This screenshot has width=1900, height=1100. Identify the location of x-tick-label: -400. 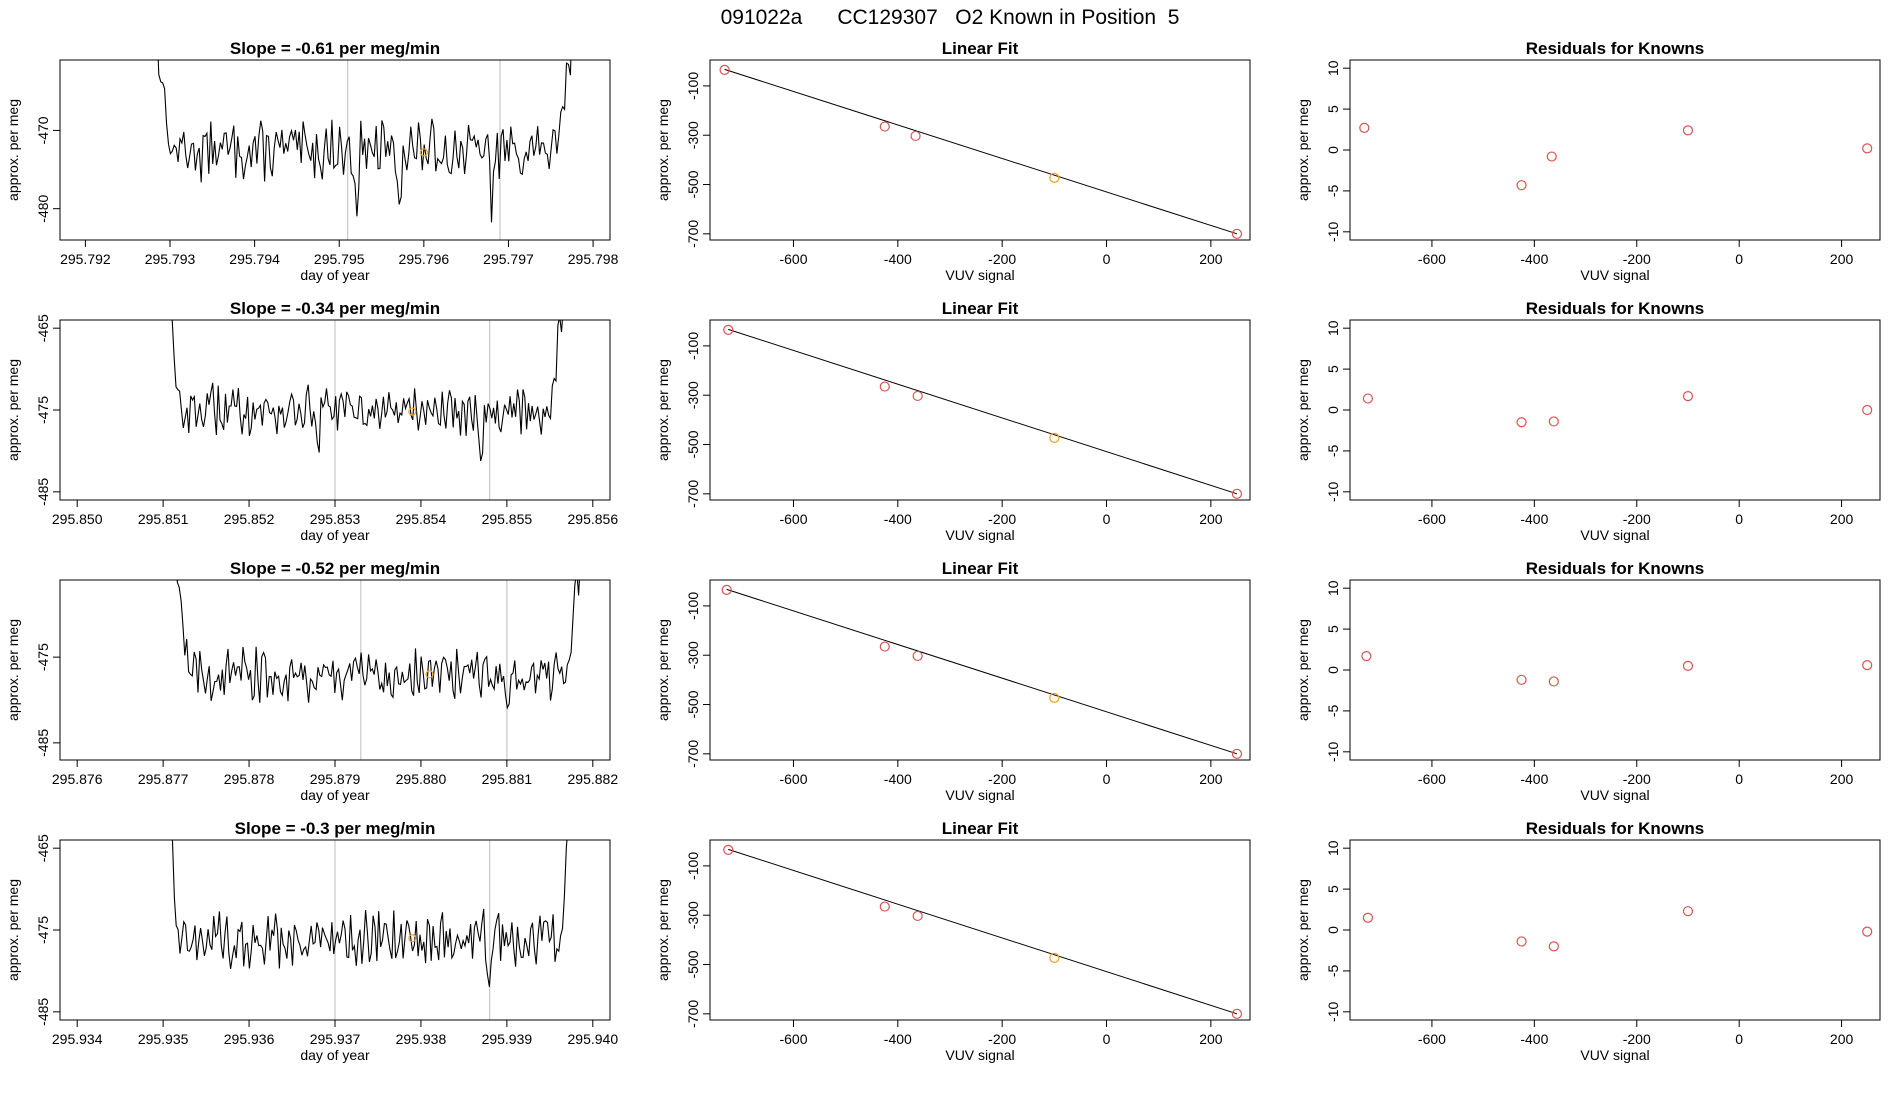
(1534, 259).